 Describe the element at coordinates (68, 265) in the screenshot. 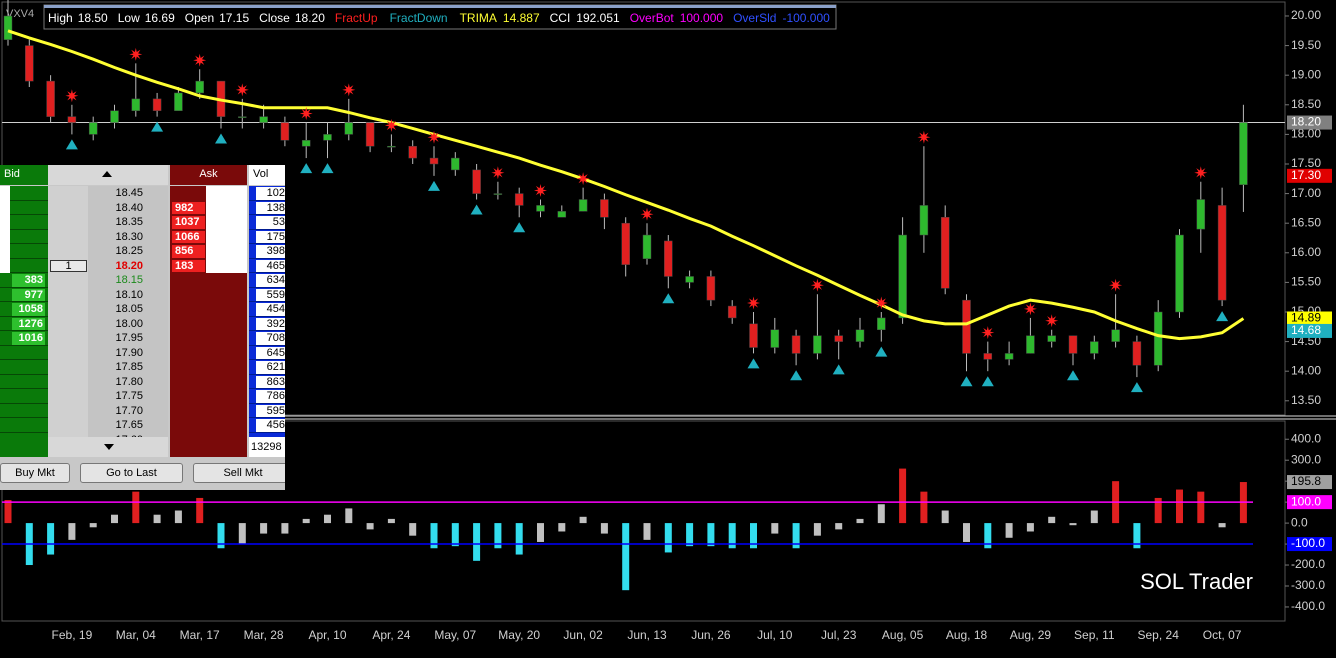

I see `qty-box: 1` at that location.